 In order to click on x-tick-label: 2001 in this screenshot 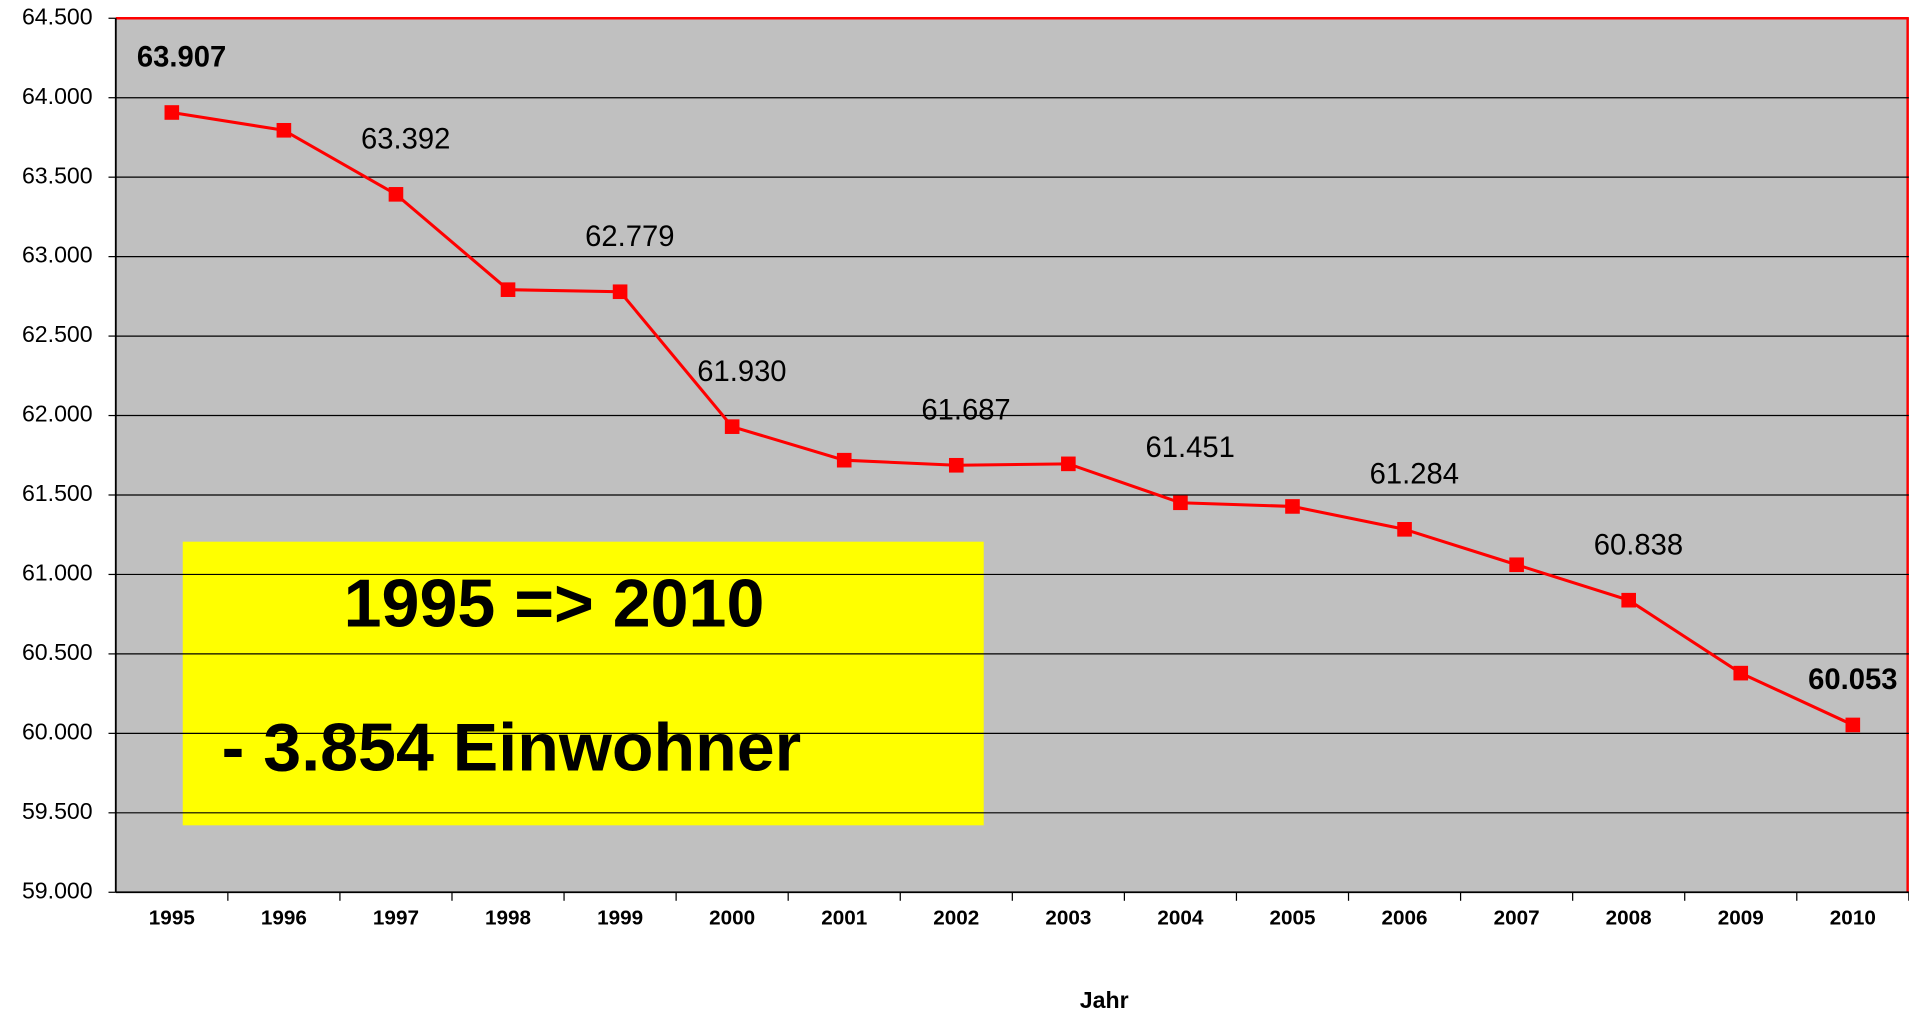, I will do `click(844, 918)`.